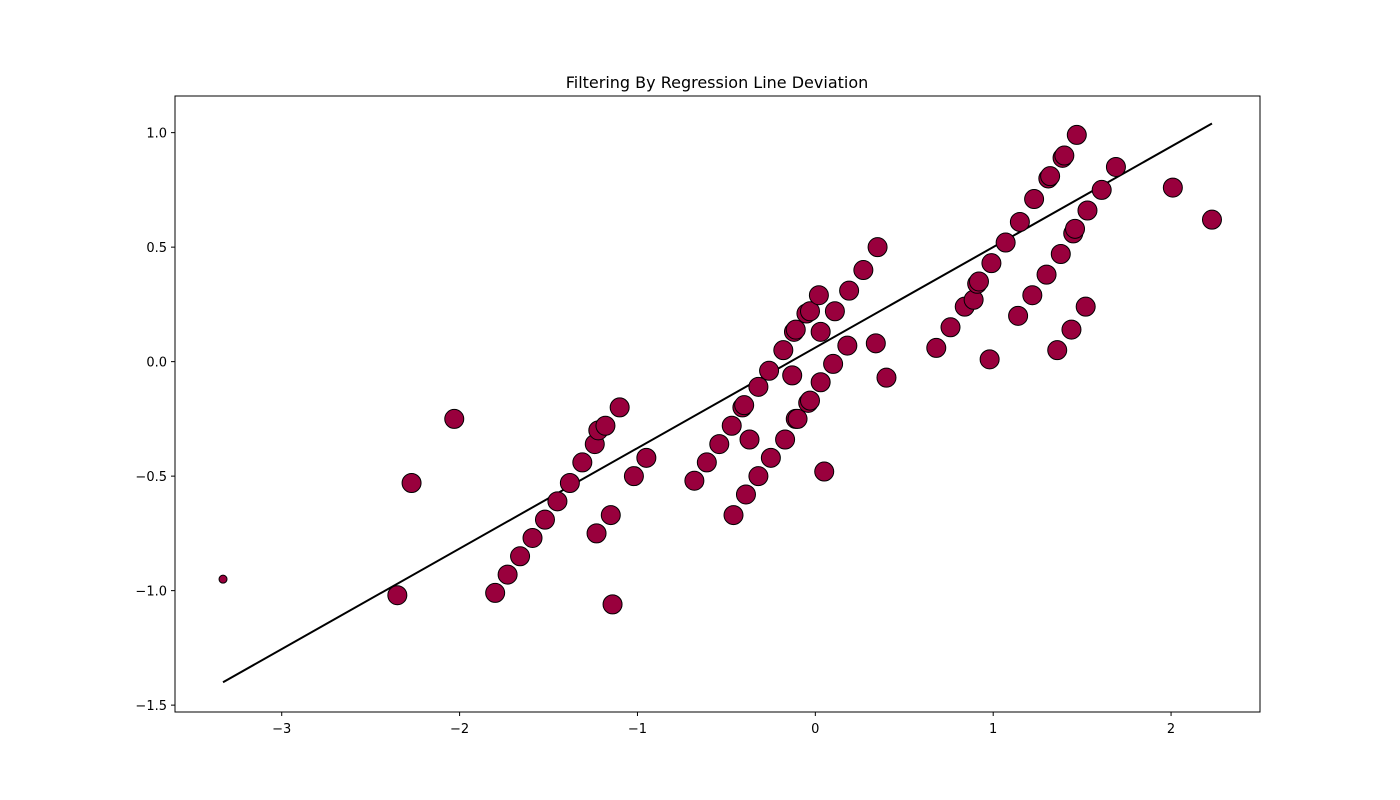 This screenshot has height=800, width=1400. Describe the element at coordinates (151, 592) in the screenshot. I see `y-tick-label: −1.0` at that location.